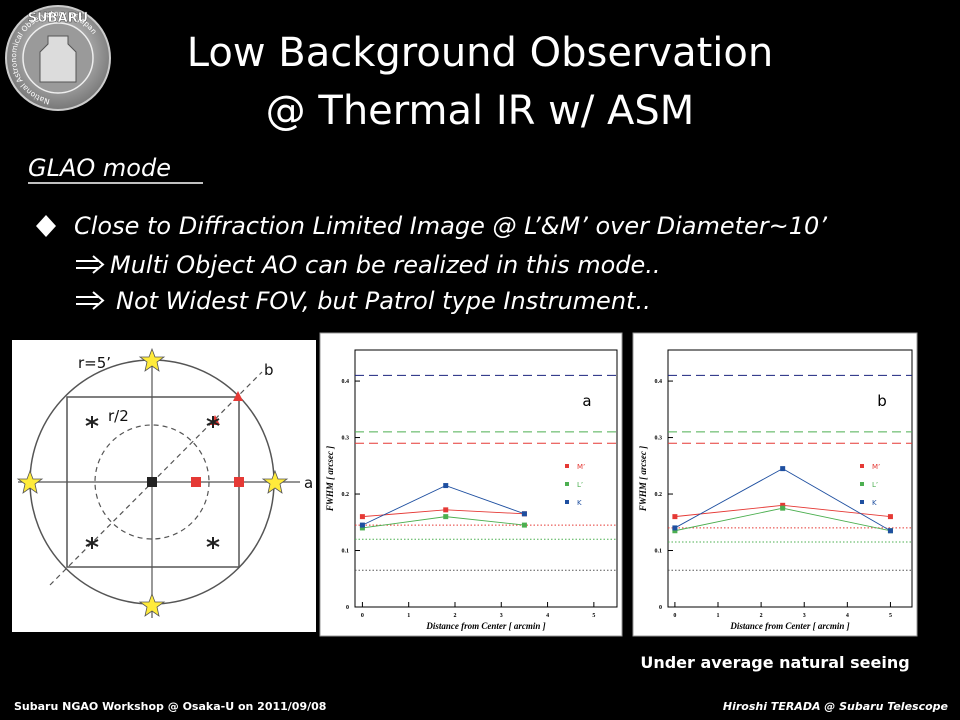 This screenshot has width=960, height=720. I want to click on caption: Under average natural seeing, so click(774, 662).